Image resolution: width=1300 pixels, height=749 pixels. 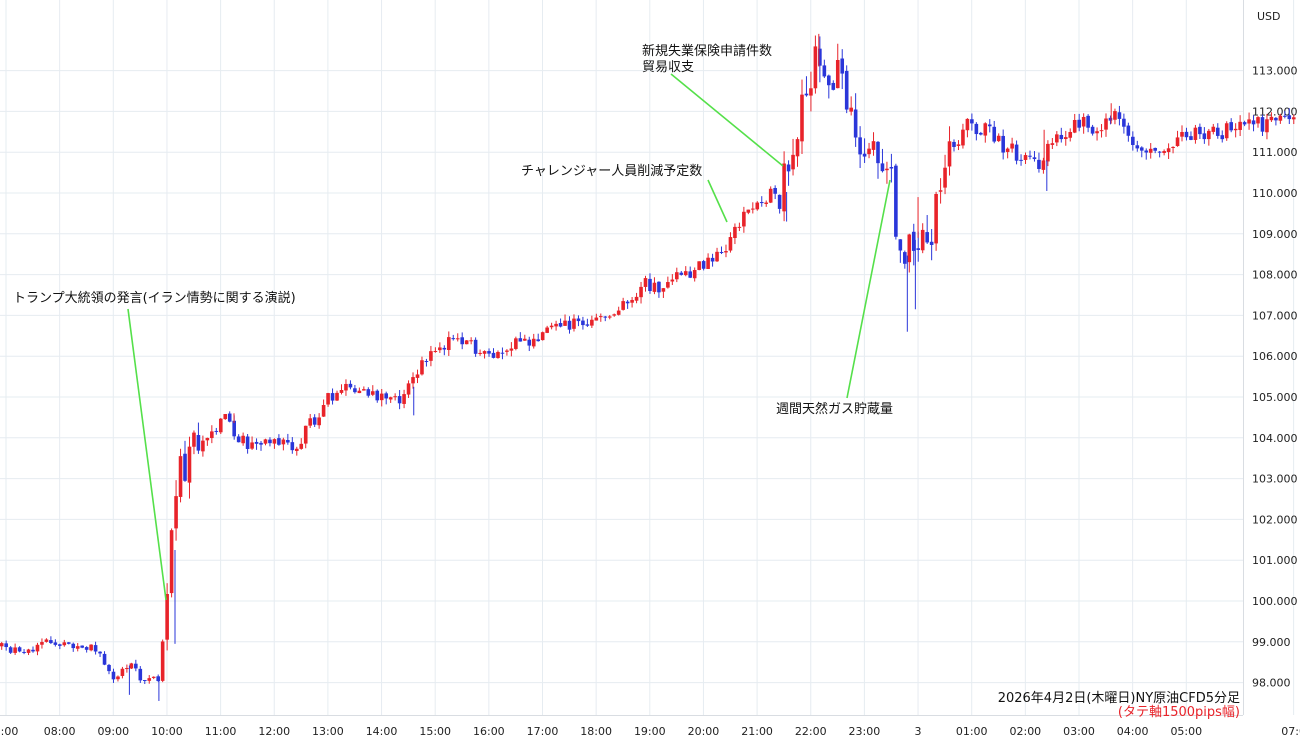 What do you see at coordinates (1275, 234) in the screenshot?
I see `y-tick-label: 109.000` at bounding box center [1275, 234].